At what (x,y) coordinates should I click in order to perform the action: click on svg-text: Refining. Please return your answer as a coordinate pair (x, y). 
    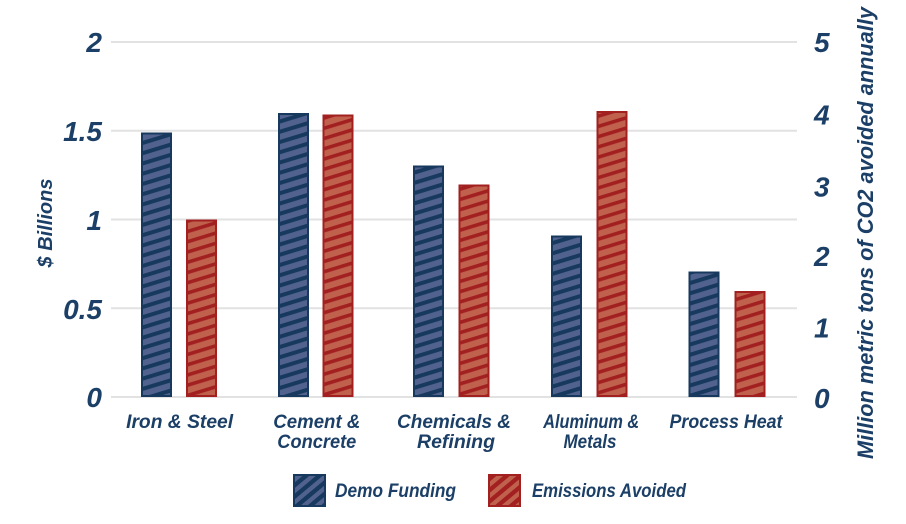
    Looking at the image, I should click on (456, 442).